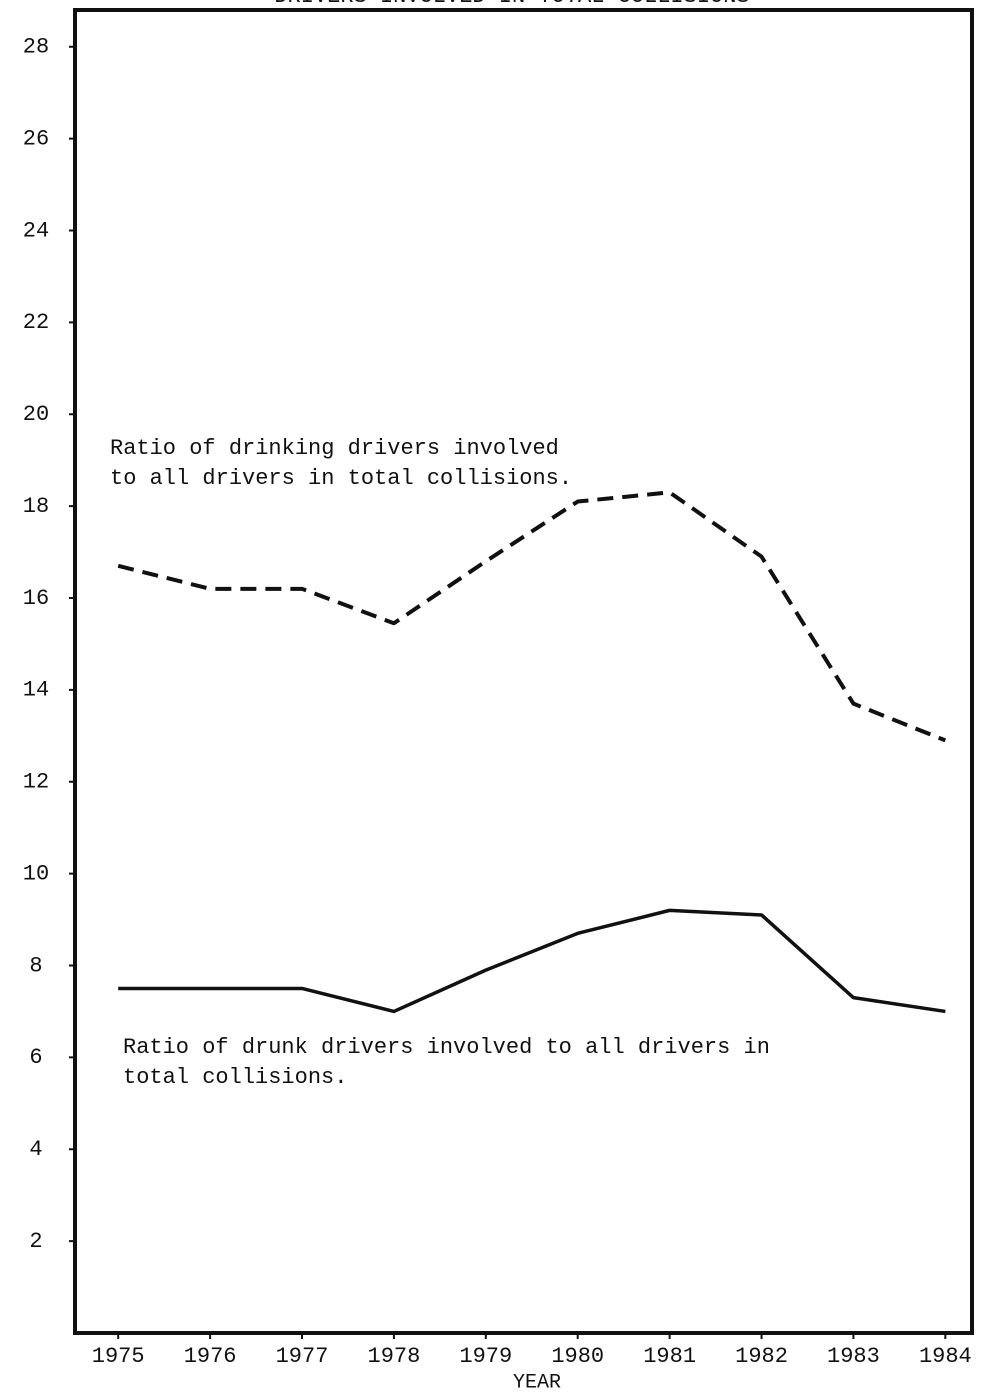  I want to click on chart-title: DRIVERS INVOLVED IN TOTAL COLLISIONS, so click(511, 4).